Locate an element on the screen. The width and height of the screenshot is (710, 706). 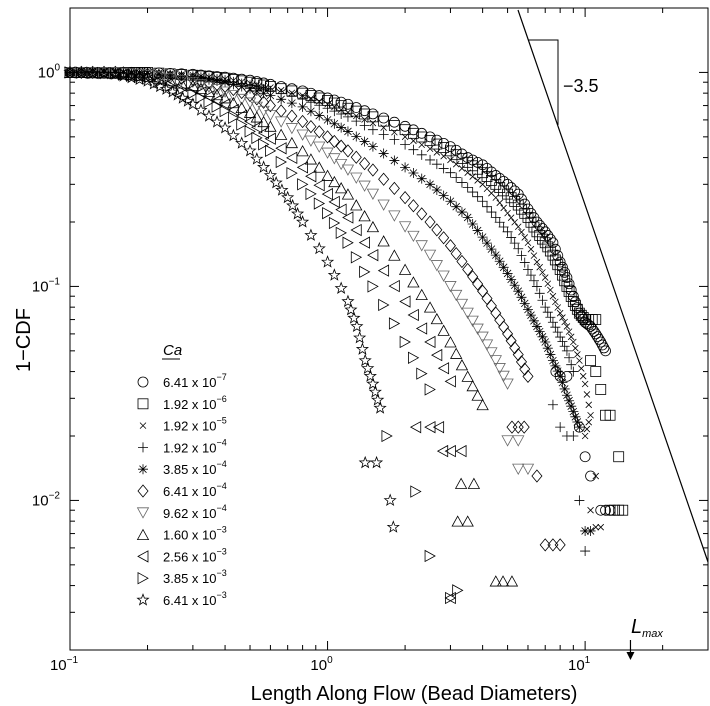
legend-label: 3.85 x 10⁻⁴ is located at coordinates (195, 468).